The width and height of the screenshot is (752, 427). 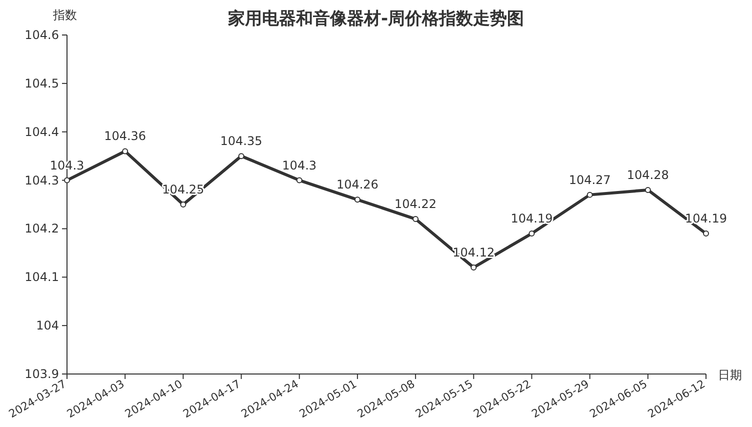 I want to click on data-label: 104.27, so click(x=589, y=179).